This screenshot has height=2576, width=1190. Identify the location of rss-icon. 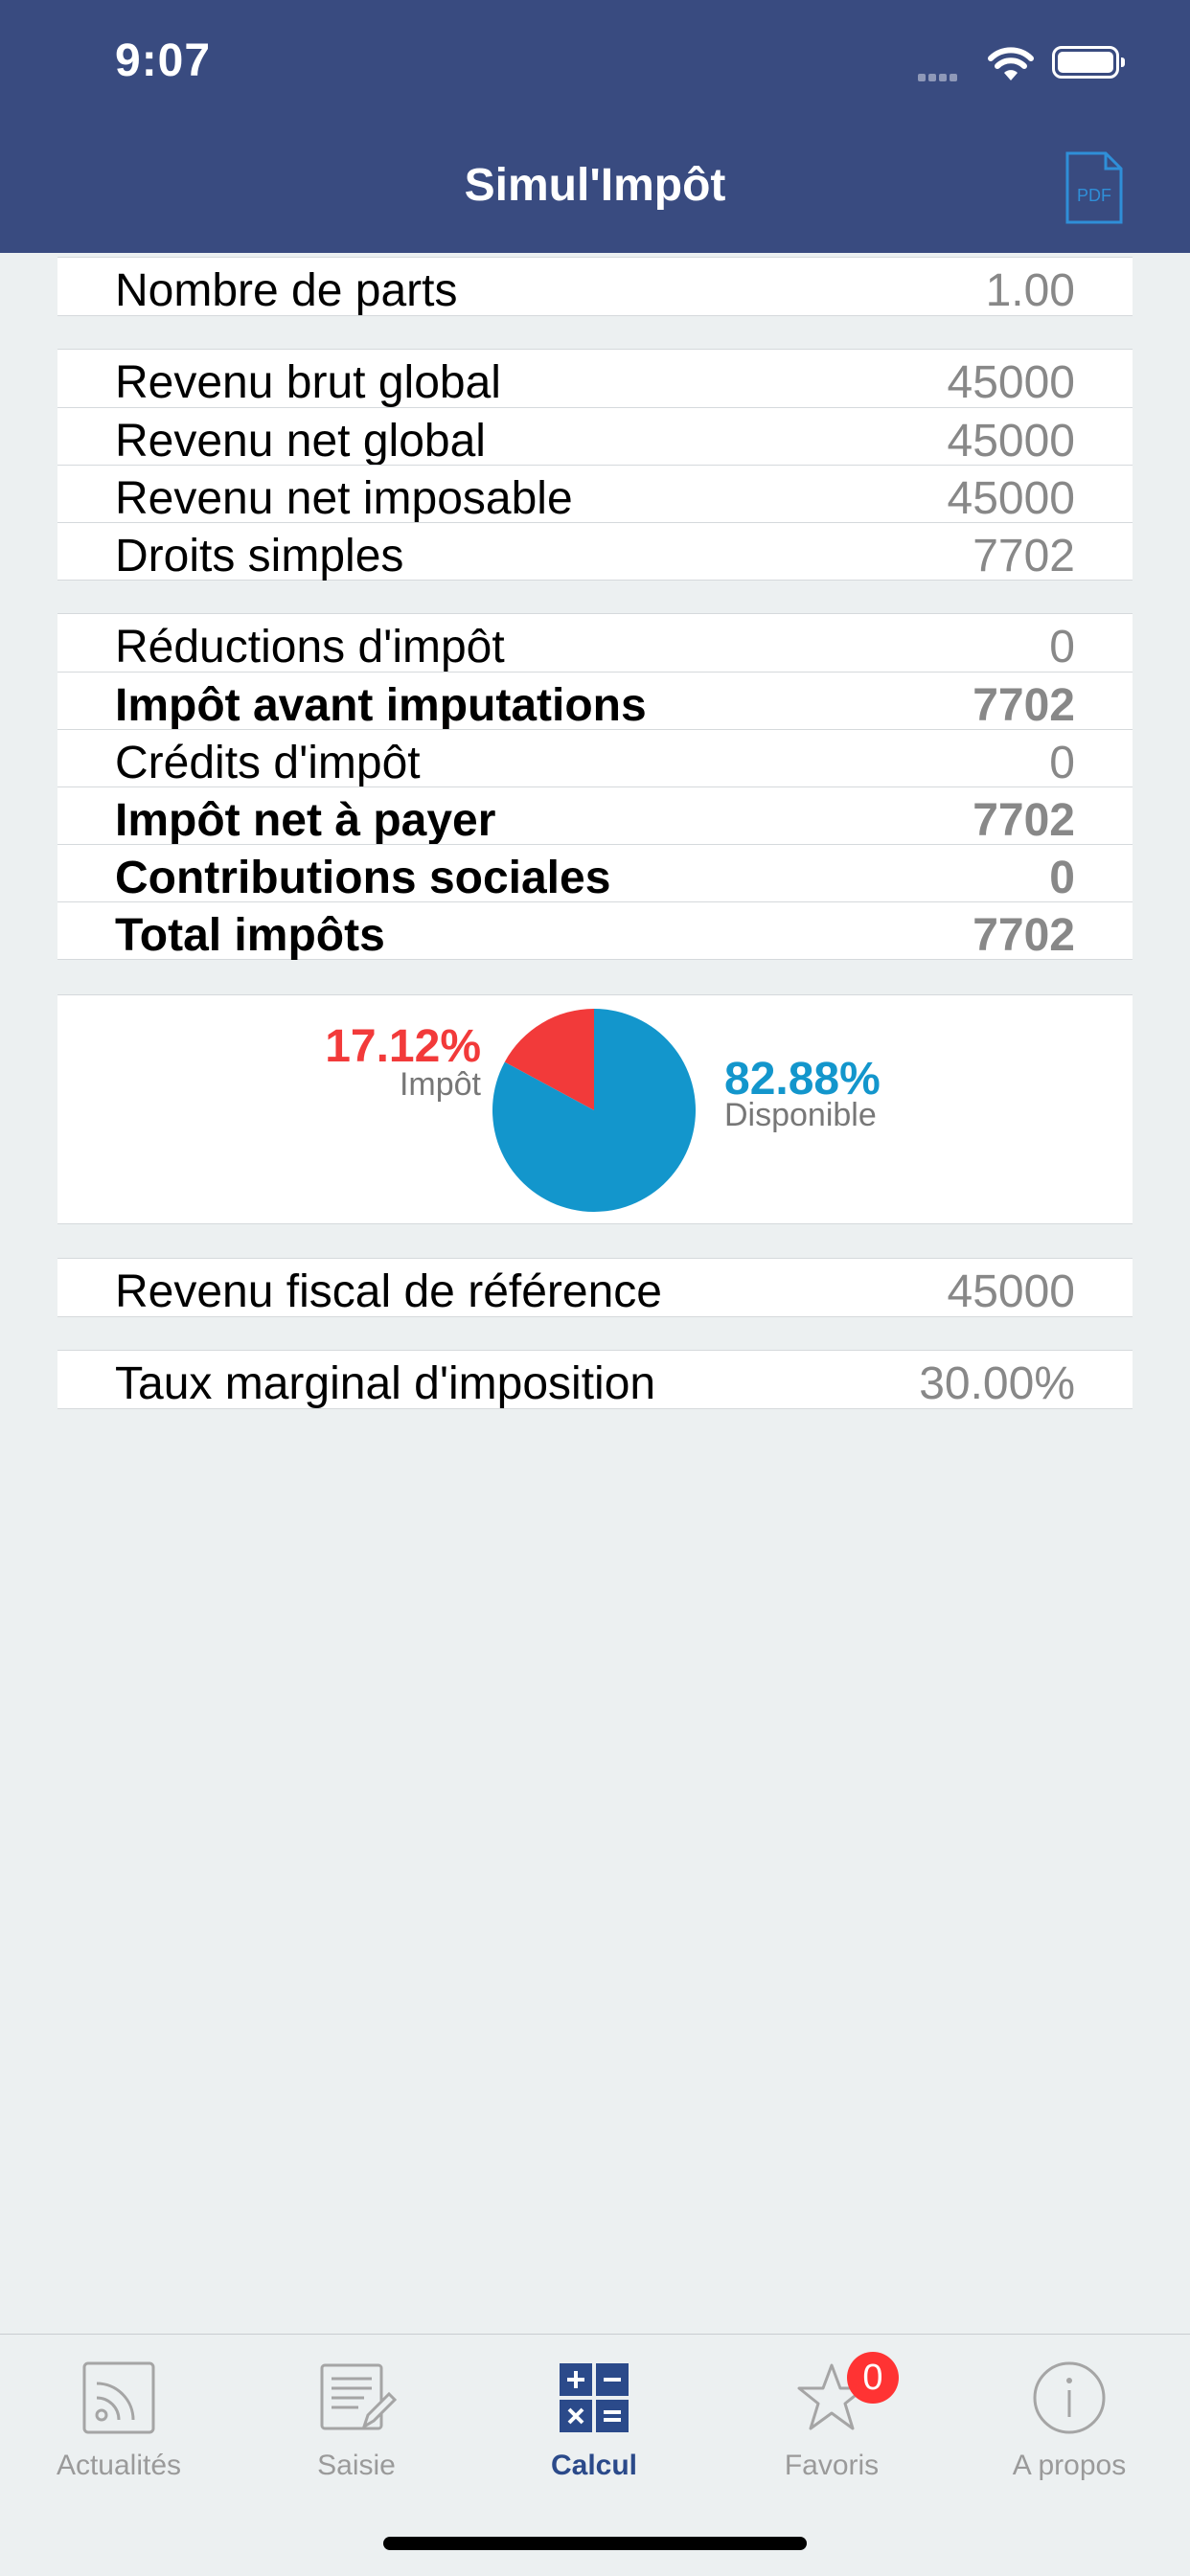
(119, 2397).